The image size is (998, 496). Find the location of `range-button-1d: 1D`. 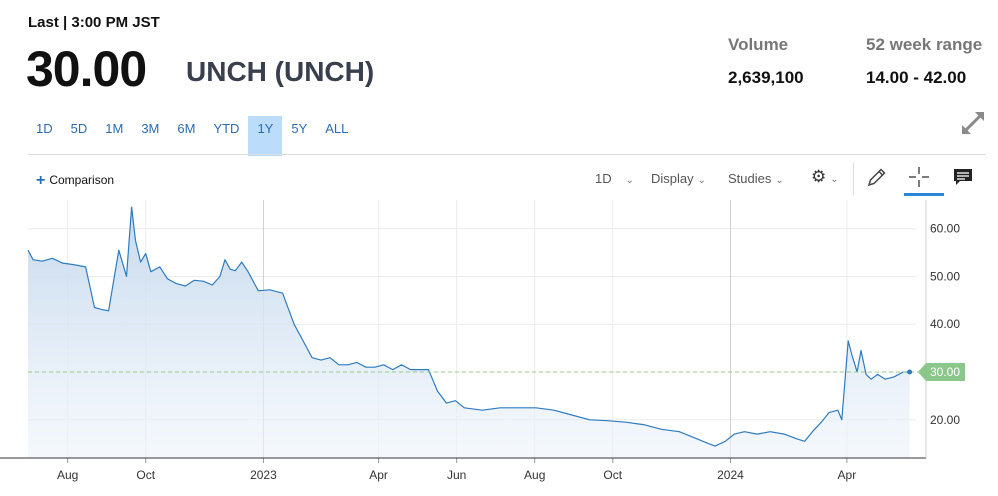

range-button-1d: 1D is located at coordinates (44, 128).